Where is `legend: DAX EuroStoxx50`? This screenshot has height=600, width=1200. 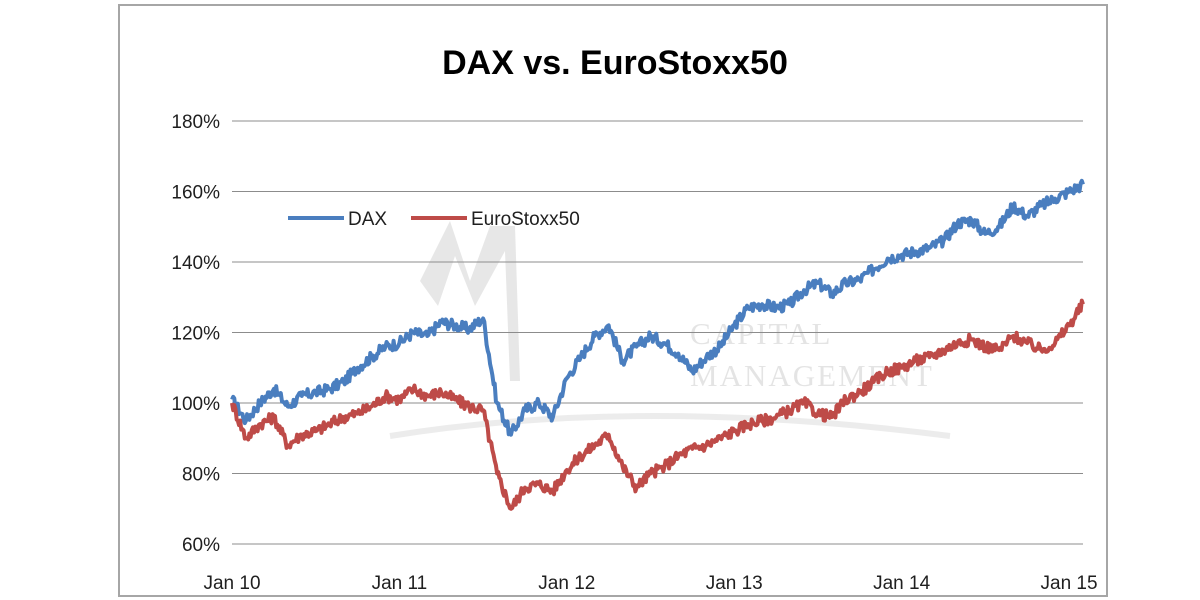
legend: DAX EuroStoxx50 is located at coordinates (434, 219).